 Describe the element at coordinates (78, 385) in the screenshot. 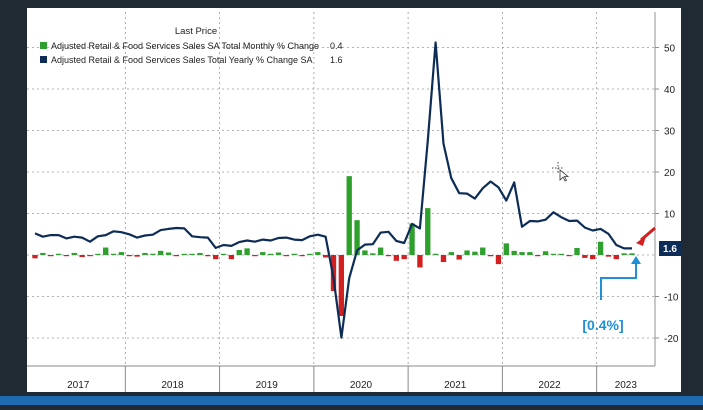

I see `x-tick-label: 2017` at that location.